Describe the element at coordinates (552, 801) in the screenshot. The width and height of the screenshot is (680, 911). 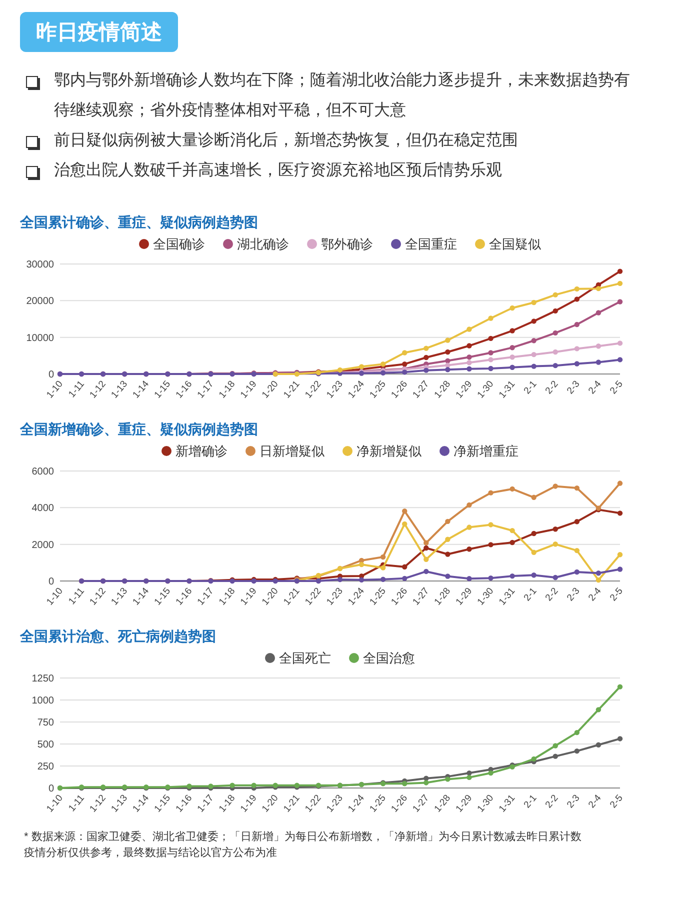
I see `x-tick-label: 2-2` at that location.